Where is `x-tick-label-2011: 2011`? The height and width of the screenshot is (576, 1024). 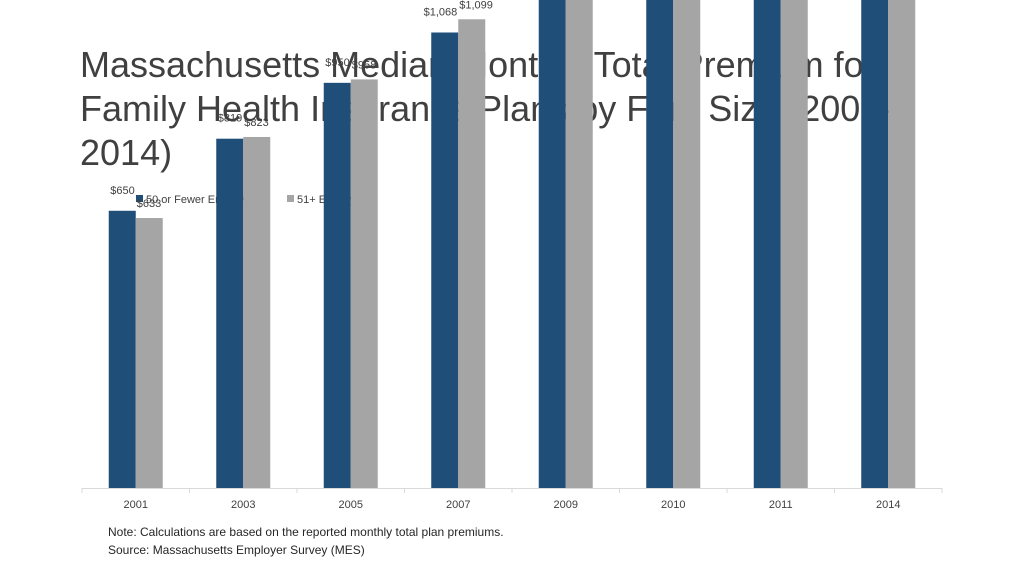 x-tick-label-2011: 2011 is located at coordinates (781, 505).